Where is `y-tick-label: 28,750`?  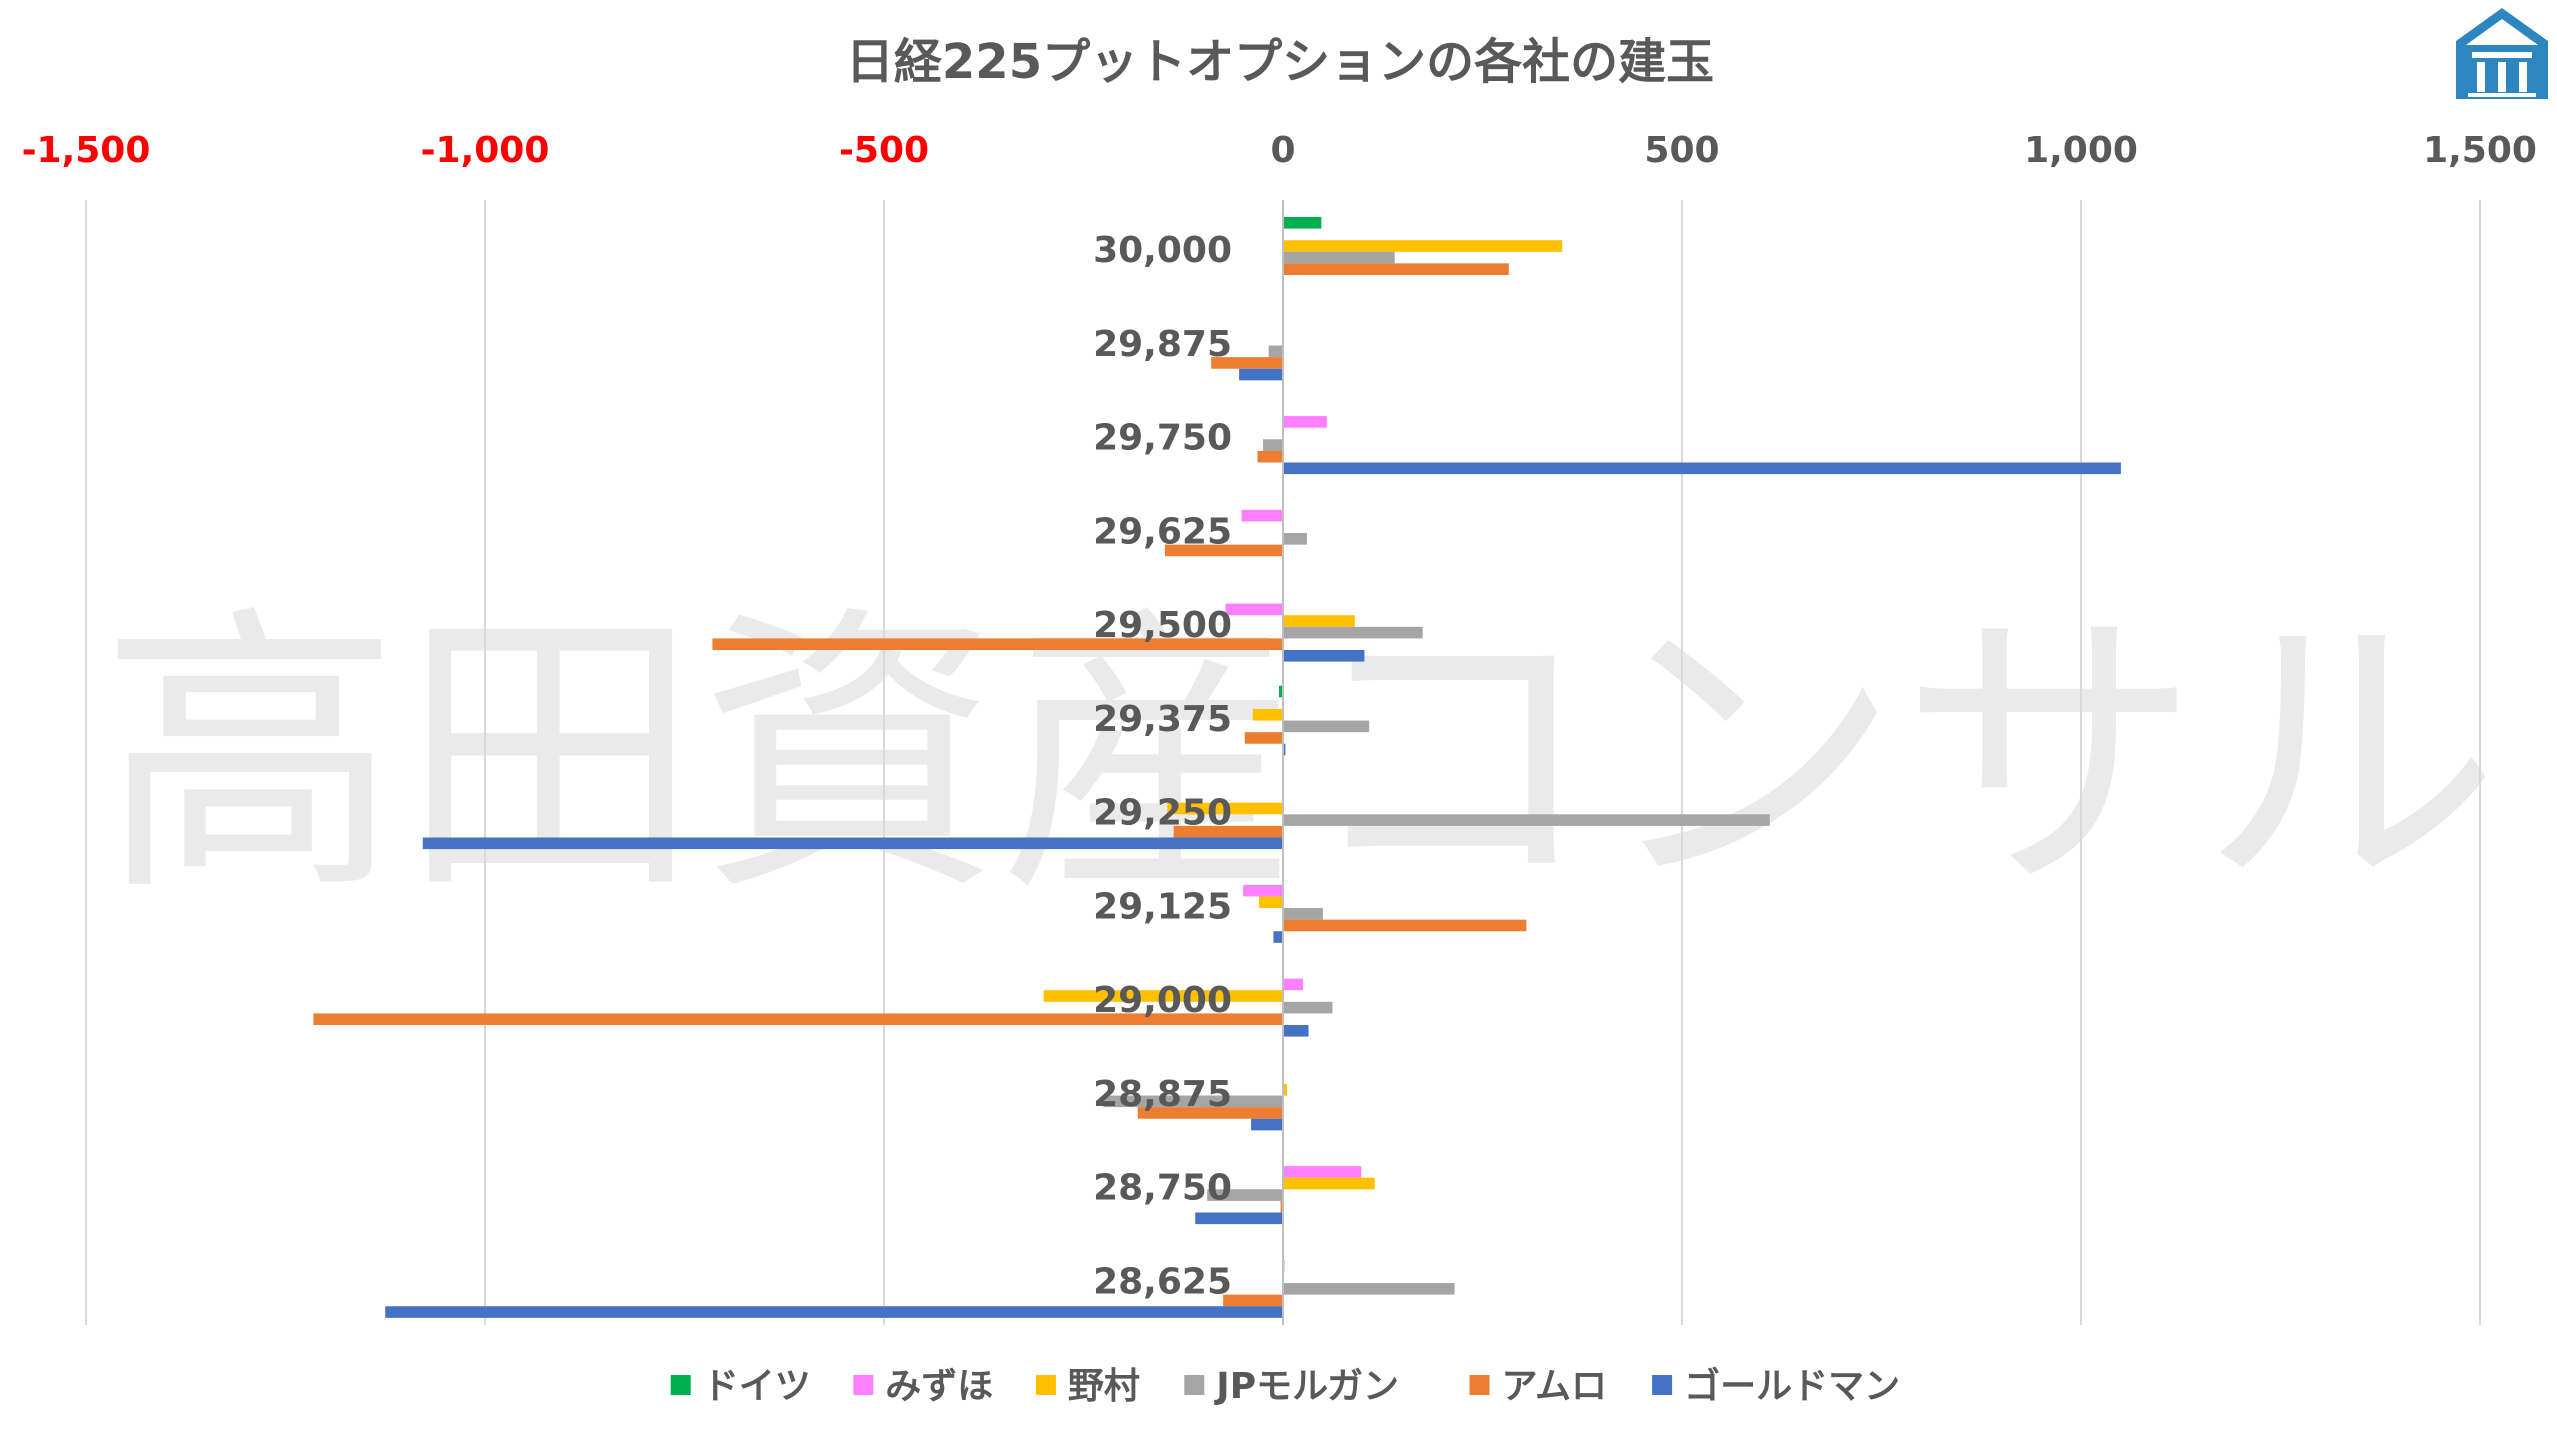 y-tick-label: 28,750 is located at coordinates (1162, 1188).